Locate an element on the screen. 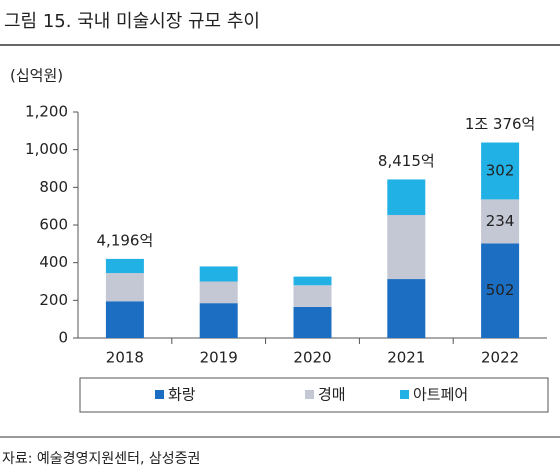 Image resolution: width=560 pixels, height=476 pixels. y-tick-label: 800 is located at coordinates (53, 187).